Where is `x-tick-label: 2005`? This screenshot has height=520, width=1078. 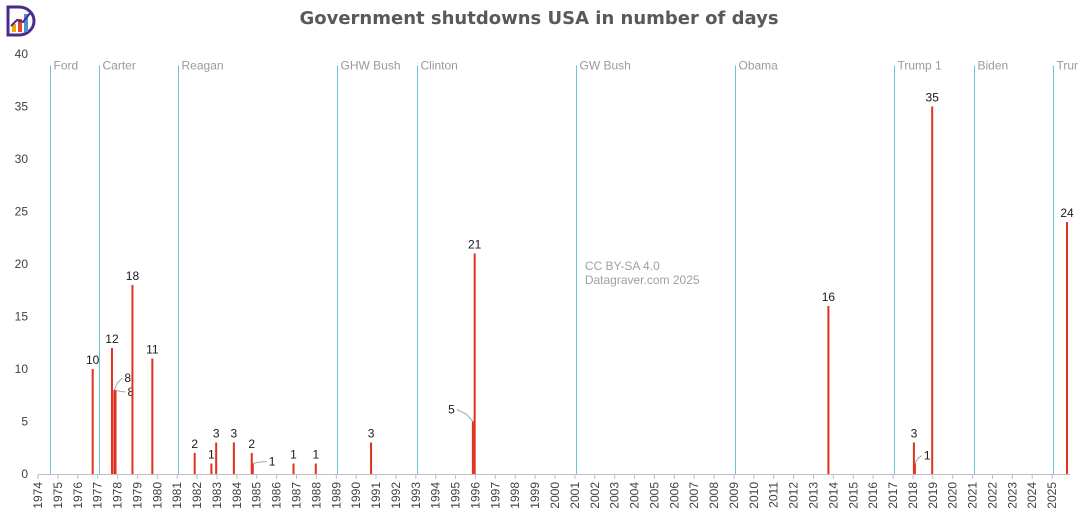 x-tick-label: 2005 is located at coordinates (654, 495).